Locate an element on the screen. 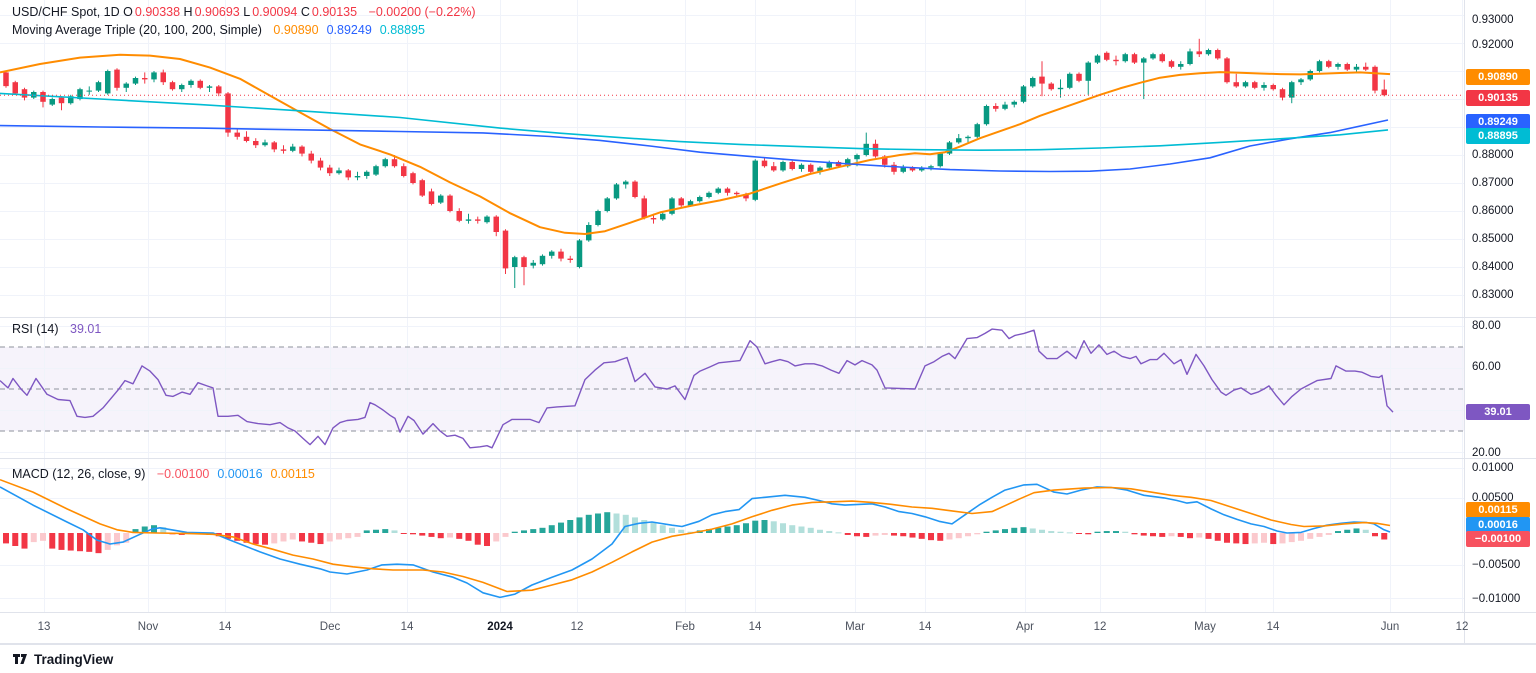 The height and width of the screenshot is (673, 1536). macd-values-item: −0.00100 is located at coordinates (183, 474).